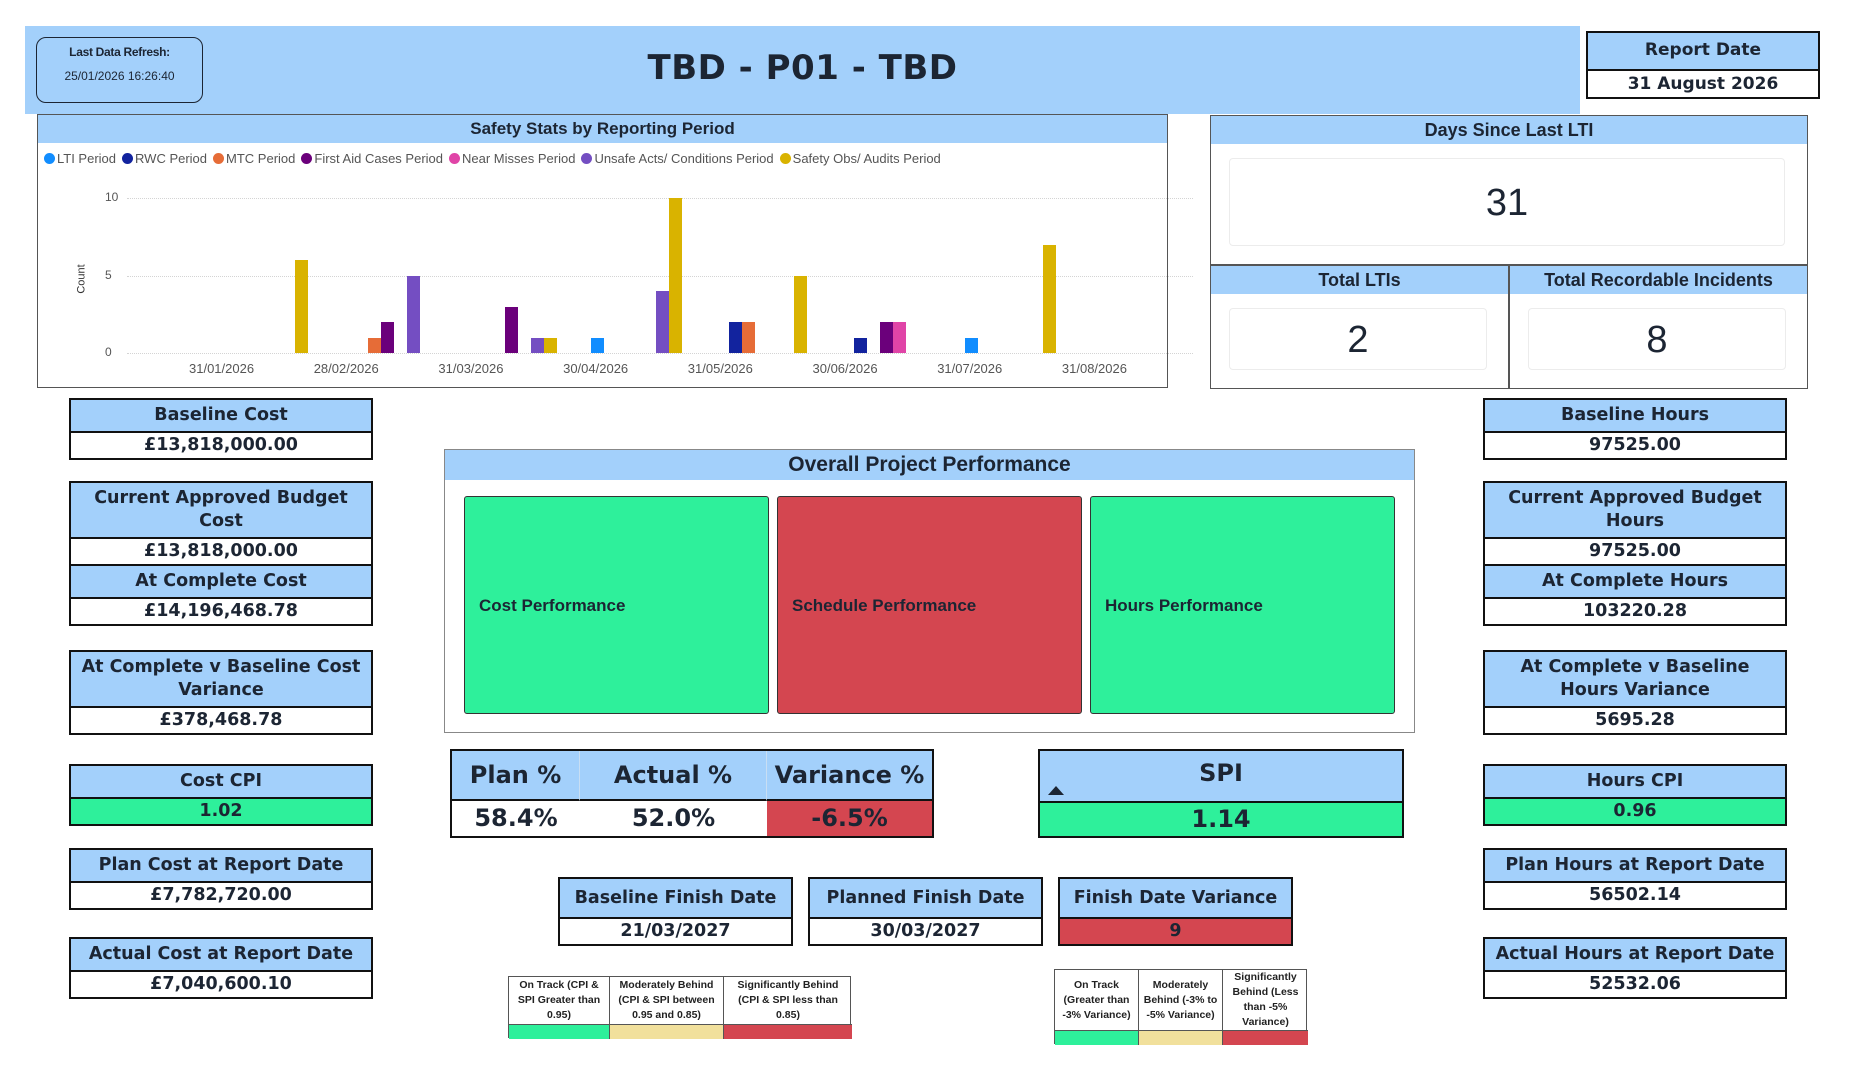 The height and width of the screenshot is (1071, 1863). Describe the element at coordinates (221, 429) in the screenshot. I see `kpi-baseline-cost: Baseline Cost £13,818,000.00` at that location.